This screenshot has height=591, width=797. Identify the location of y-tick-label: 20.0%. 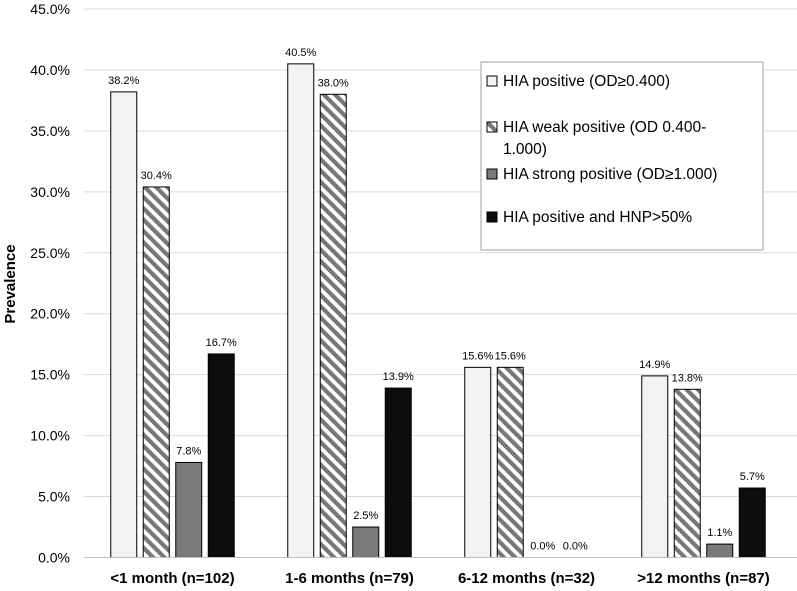
(50, 314).